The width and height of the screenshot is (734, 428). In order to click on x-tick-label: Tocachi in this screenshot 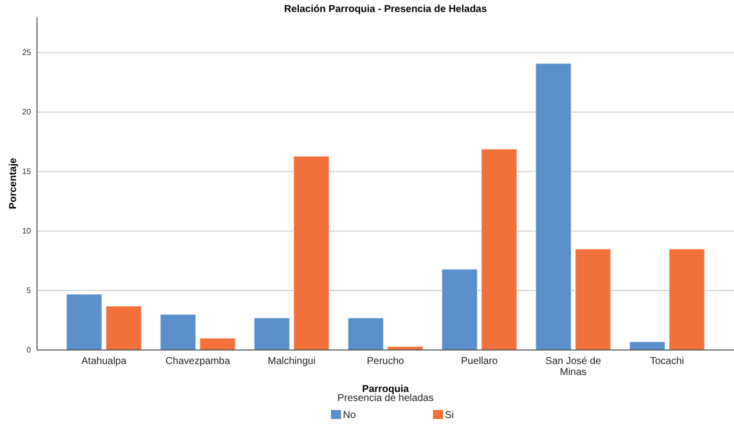, I will do `click(667, 361)`.